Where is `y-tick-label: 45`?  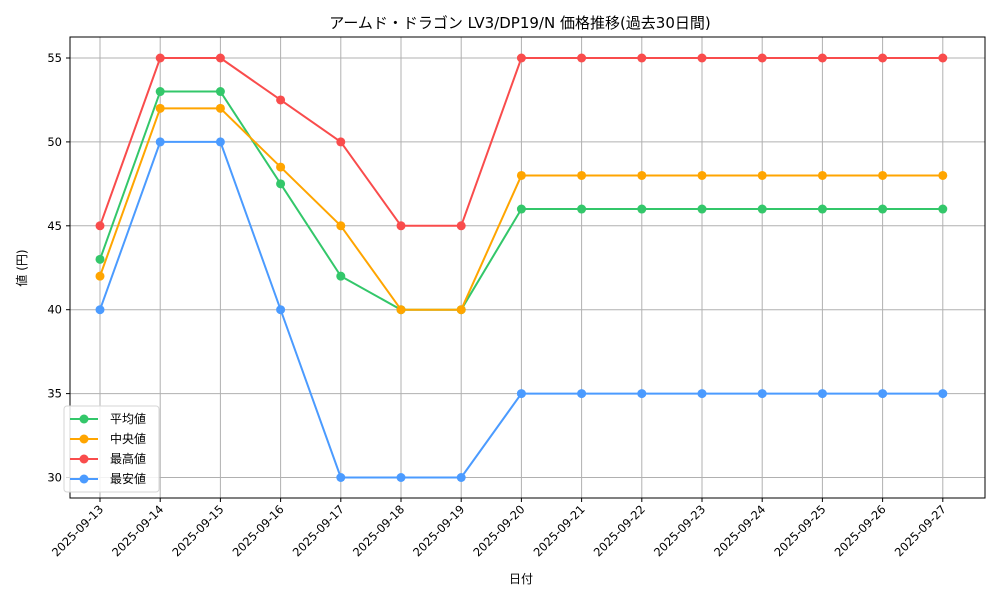 y-tick-label: 45 is located at coordinates (54, 226).